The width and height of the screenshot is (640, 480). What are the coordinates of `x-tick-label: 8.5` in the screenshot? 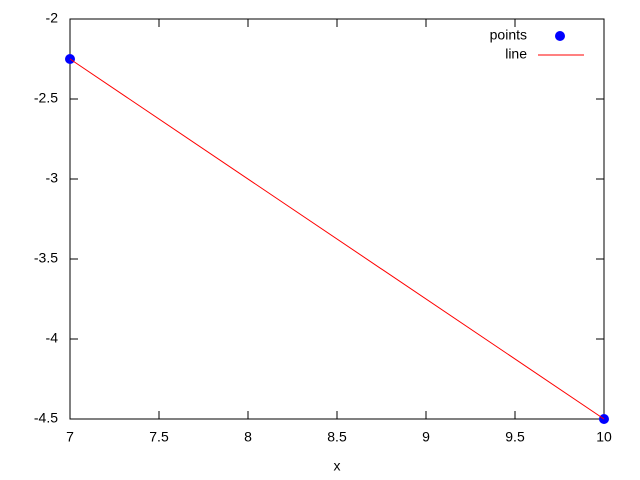 It's located at (337, 437).